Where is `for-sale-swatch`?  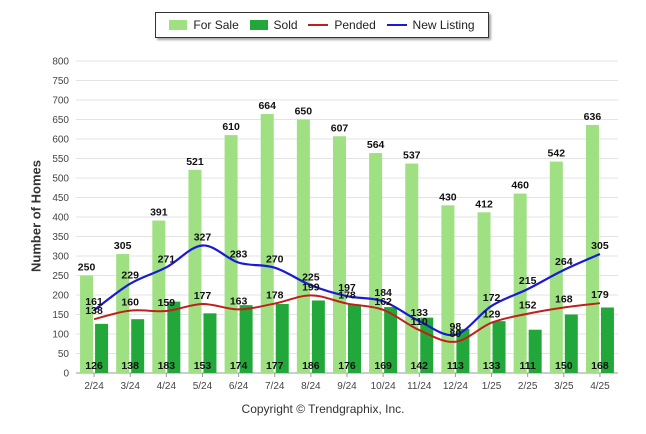
for-sale-swatch is located at coordinates (178, 25).